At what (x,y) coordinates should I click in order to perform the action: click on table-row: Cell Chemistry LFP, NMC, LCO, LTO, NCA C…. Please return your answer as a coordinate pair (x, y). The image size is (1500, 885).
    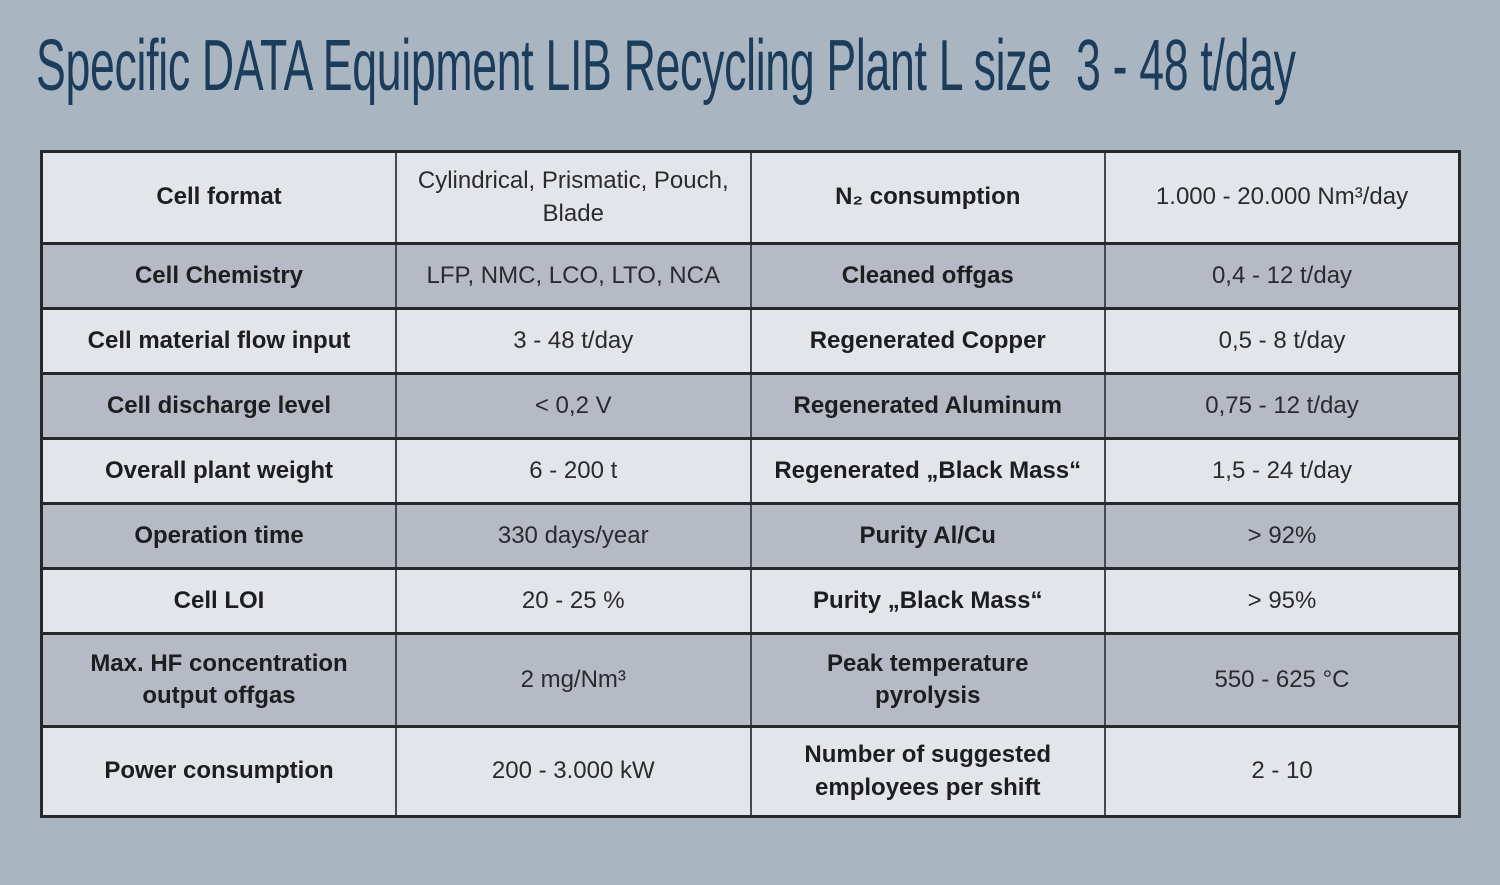
    Looking at the image, I should click on (750, 276).